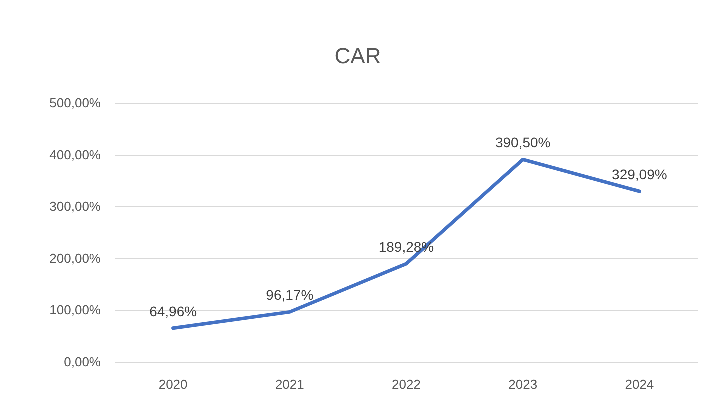 The image size is (716, 411). Describe the element at coordinates (523, 384) in the screenshot. I see `x-tick-label: 2023` at that location.